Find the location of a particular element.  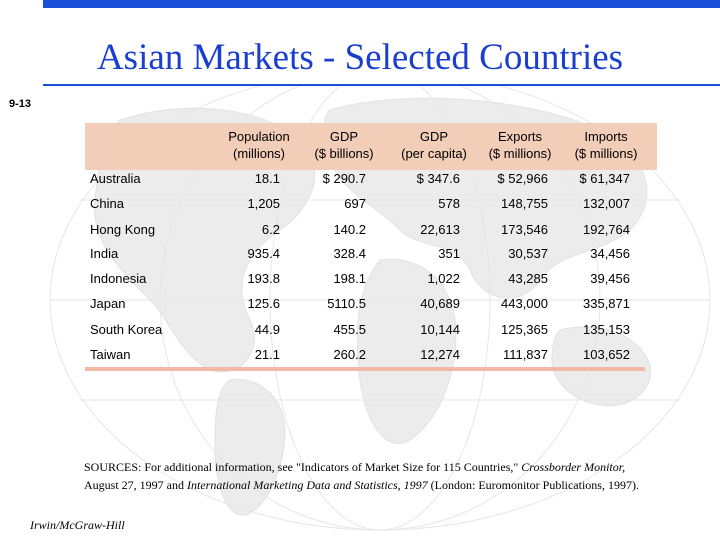

table-cell: 260.2 is located at coordinates (349, 354).